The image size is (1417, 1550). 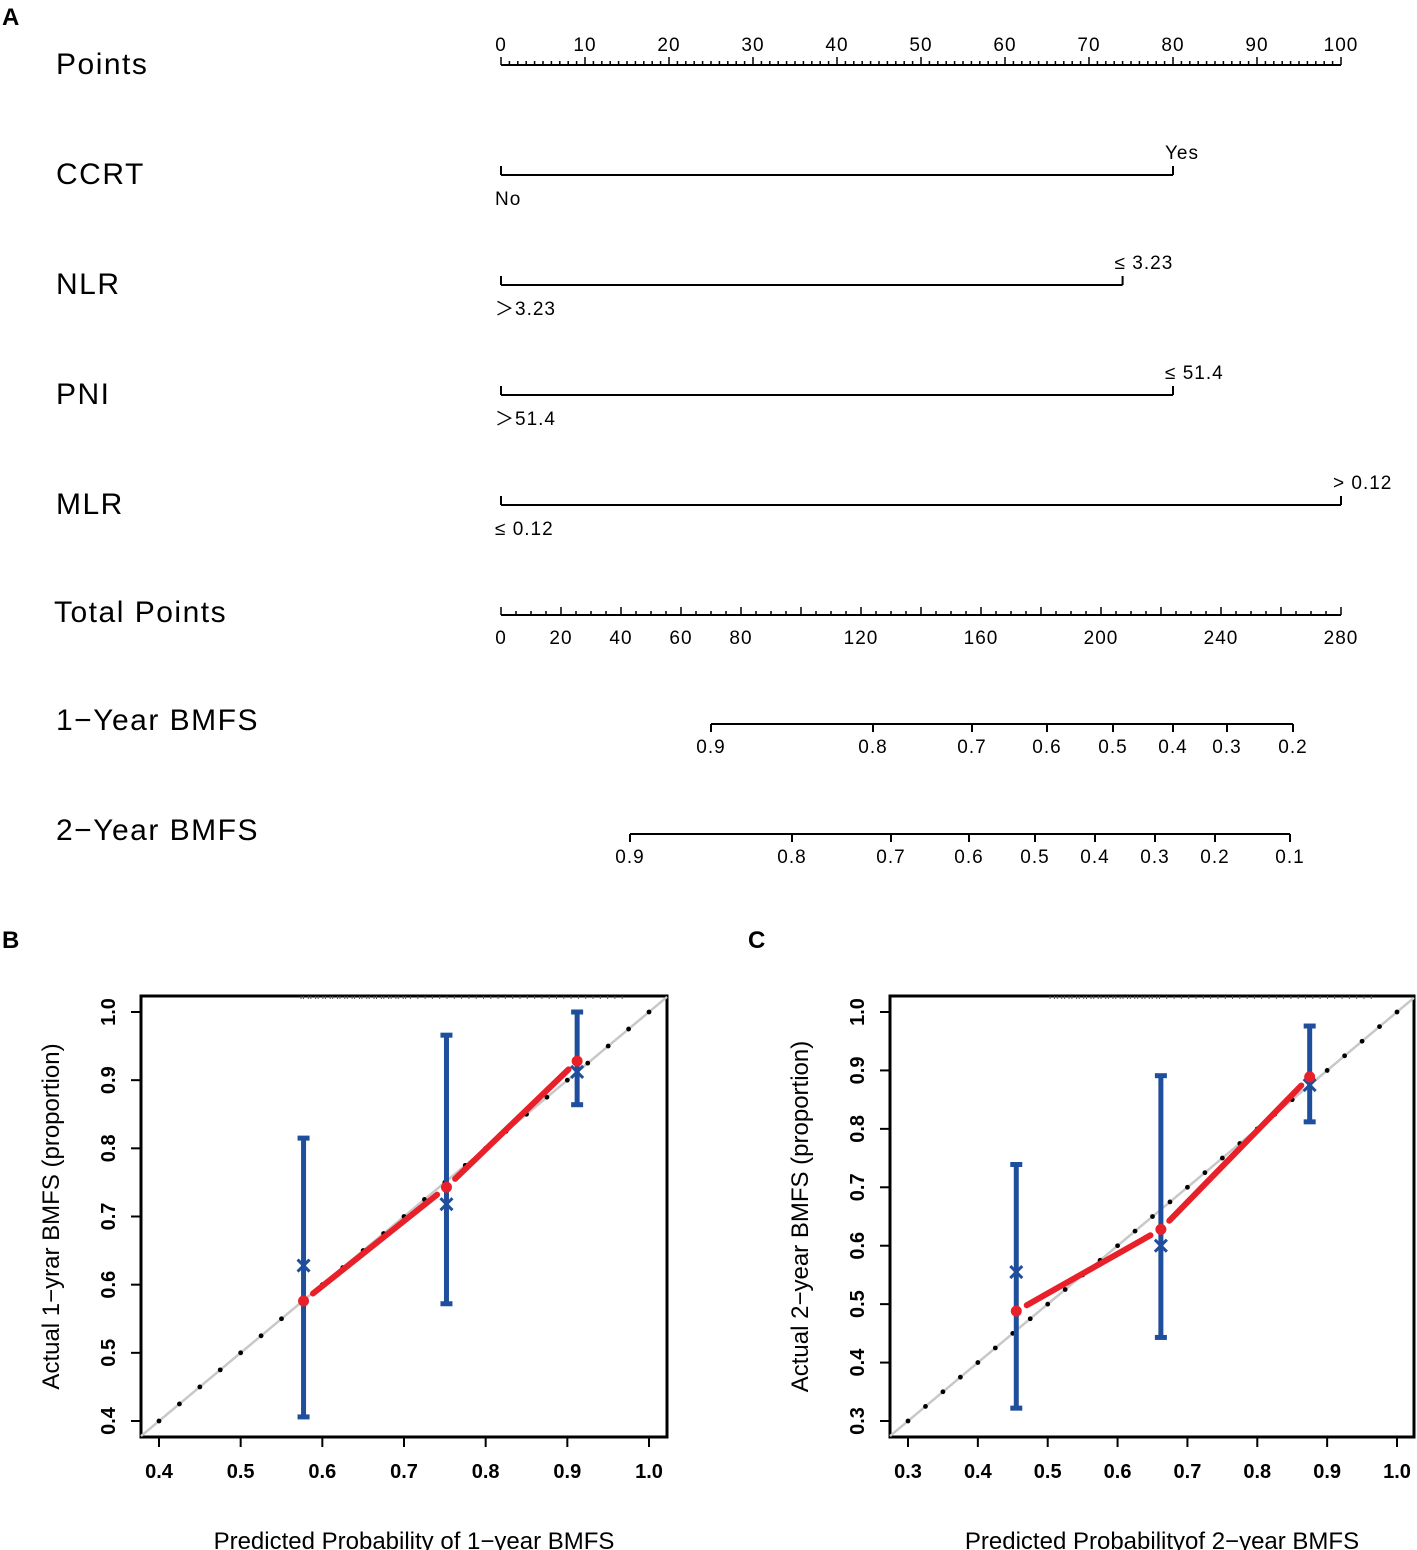 I want to click on row-label-2-year-bmfs: 2−Year BMFS, so click(x=157, y=830).